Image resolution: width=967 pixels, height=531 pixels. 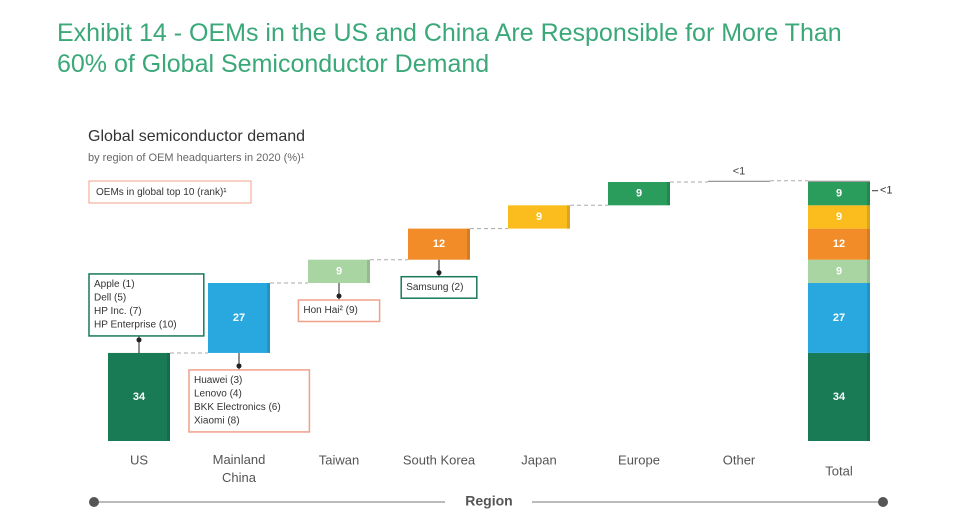 I want to click on value-label: 12, so click(x=439, y=244).